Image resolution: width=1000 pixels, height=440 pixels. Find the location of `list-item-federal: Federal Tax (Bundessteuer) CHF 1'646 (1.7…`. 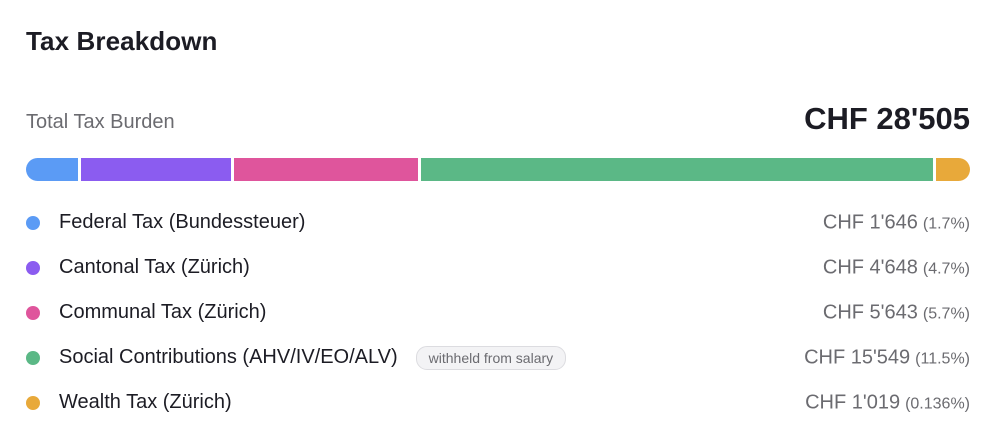

list-item-federal: Federal Tax (Bundessteuer) CHF 1'646 (1.7… is located at coordinates (498, 222).